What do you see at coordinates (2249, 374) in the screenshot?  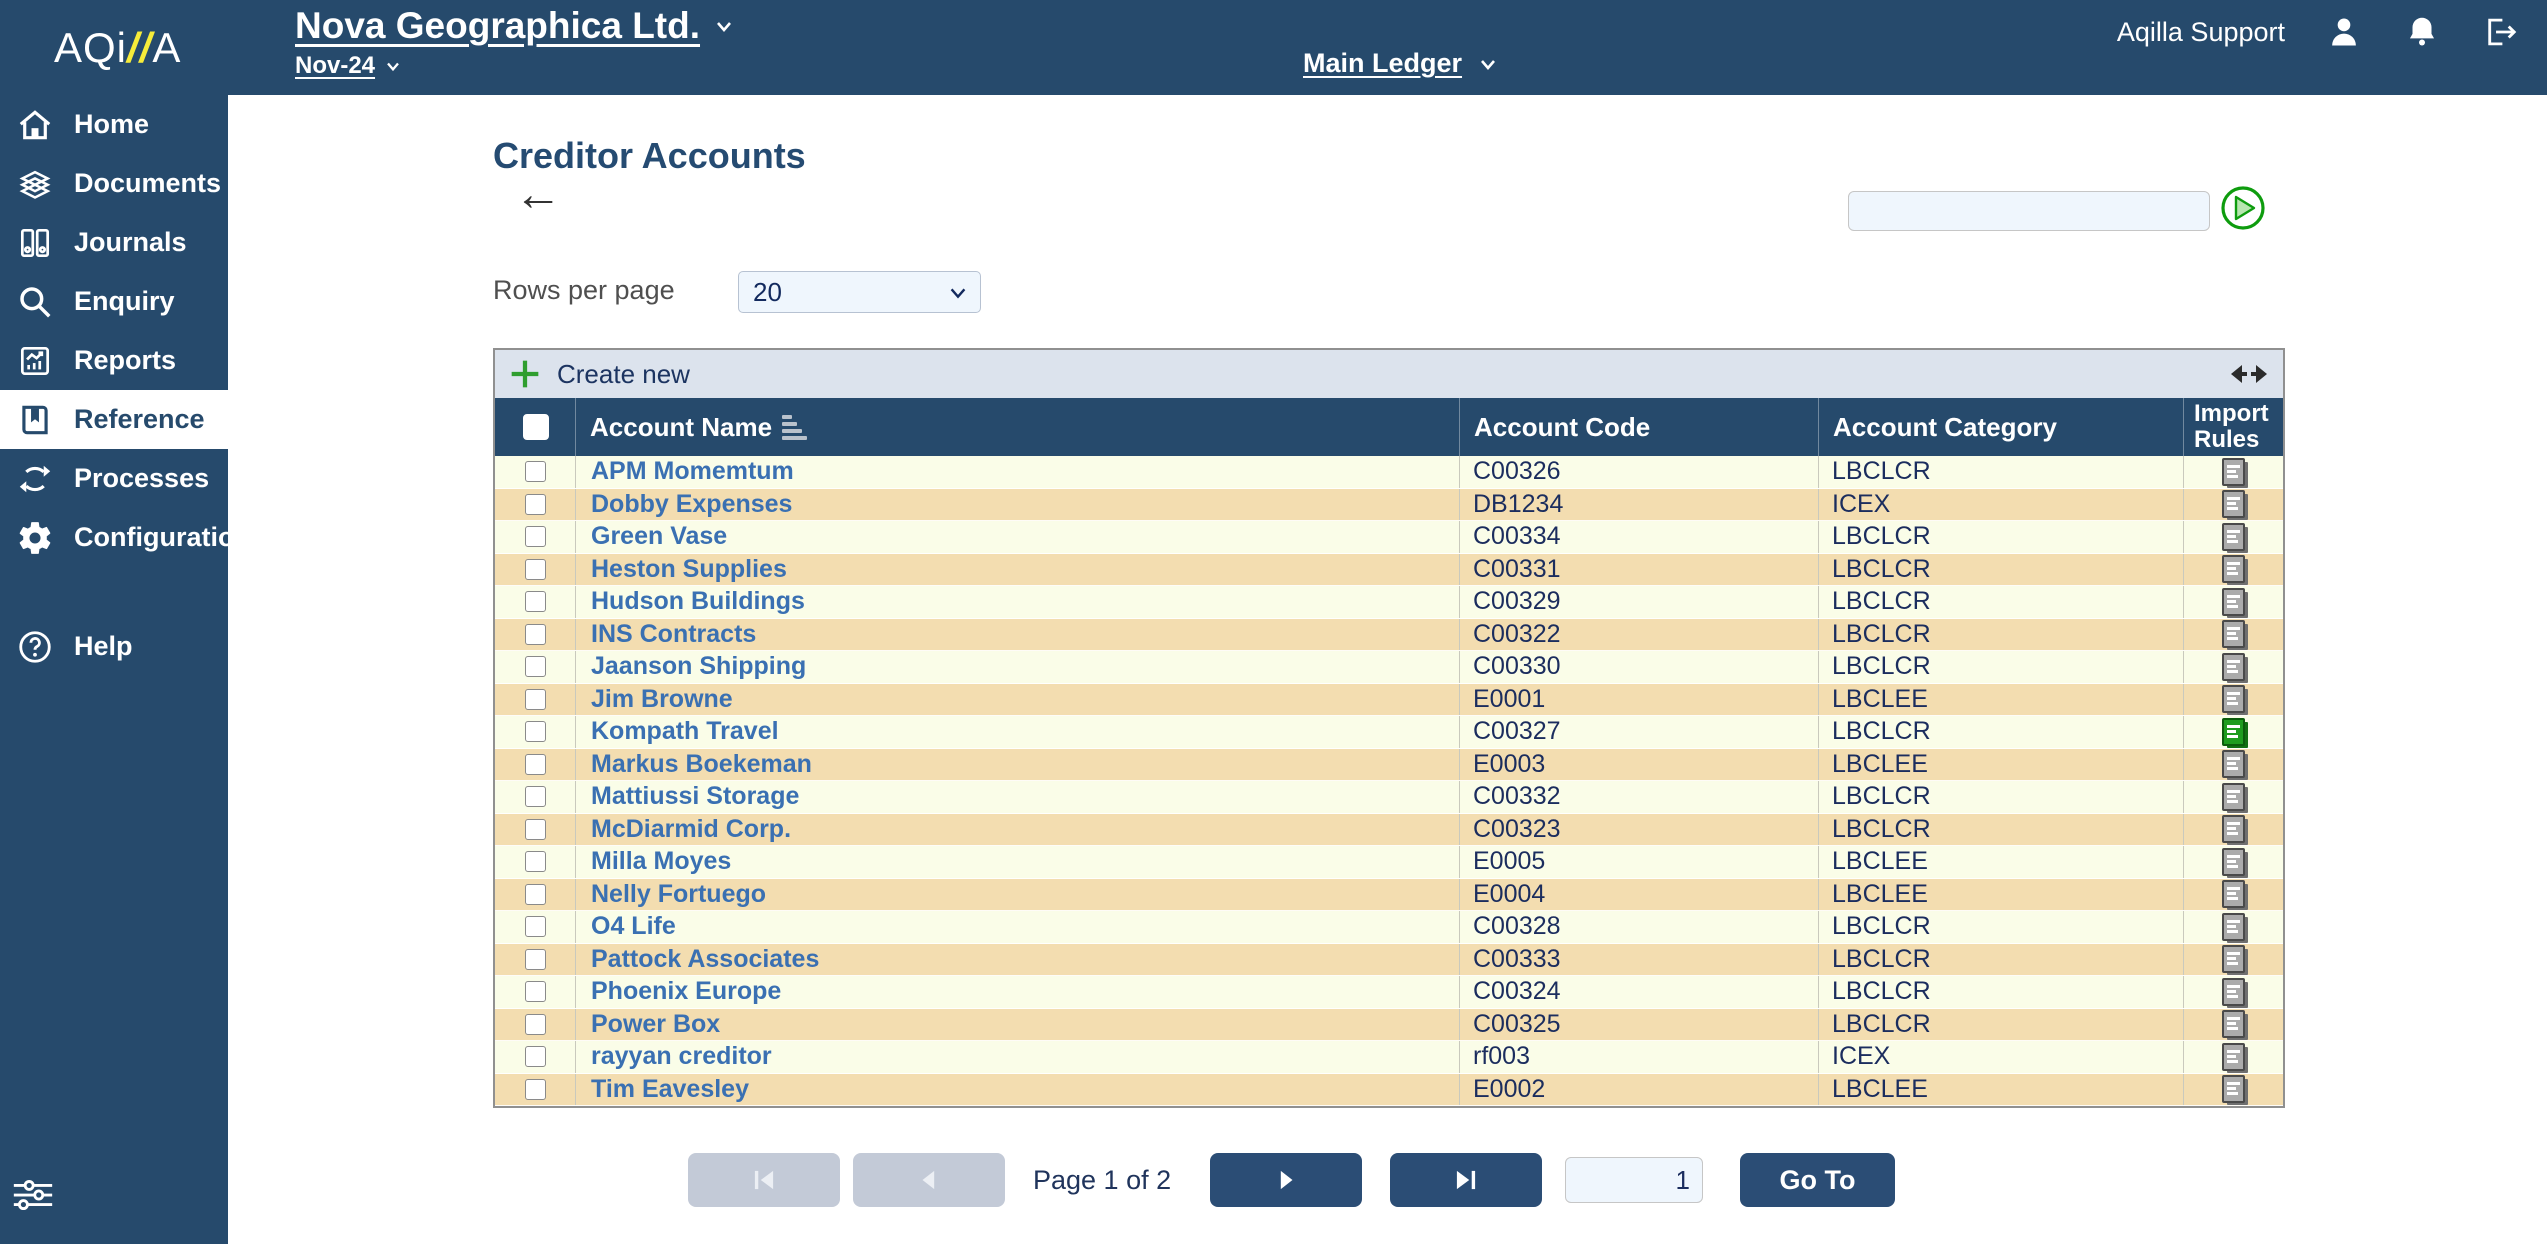 I see `resize-columns-icon` at bounding box center [2249, 374].